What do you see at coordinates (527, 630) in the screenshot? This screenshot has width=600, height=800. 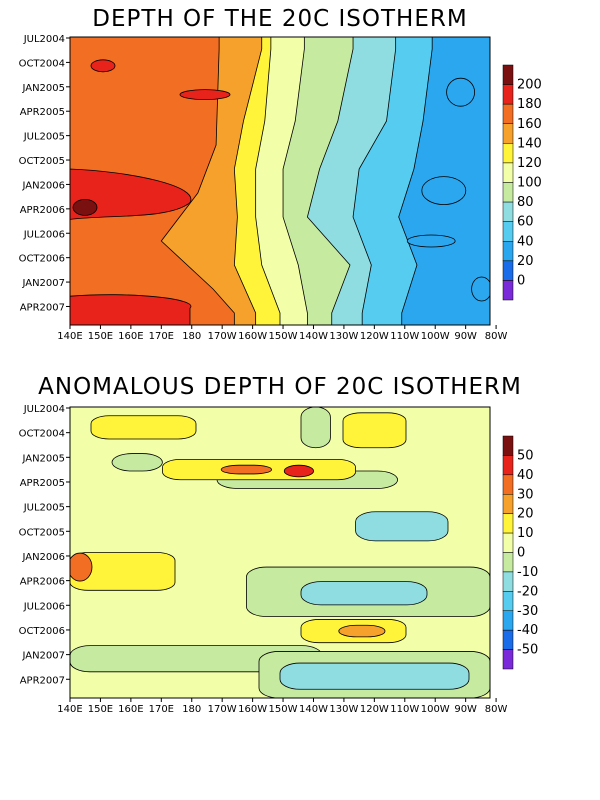 I see `colorbar-label: -40` at bounding box center [527, 630].